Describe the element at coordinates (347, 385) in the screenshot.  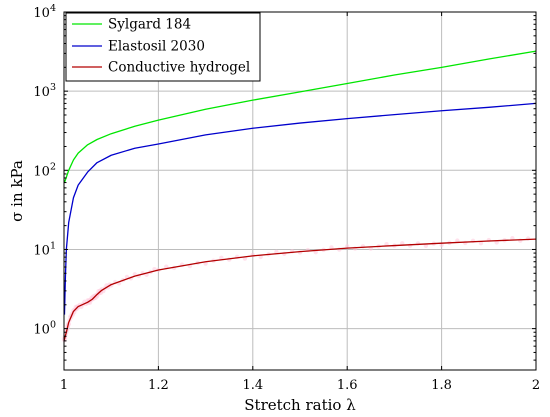
I see `x-tick-label: 1.6` at that location.